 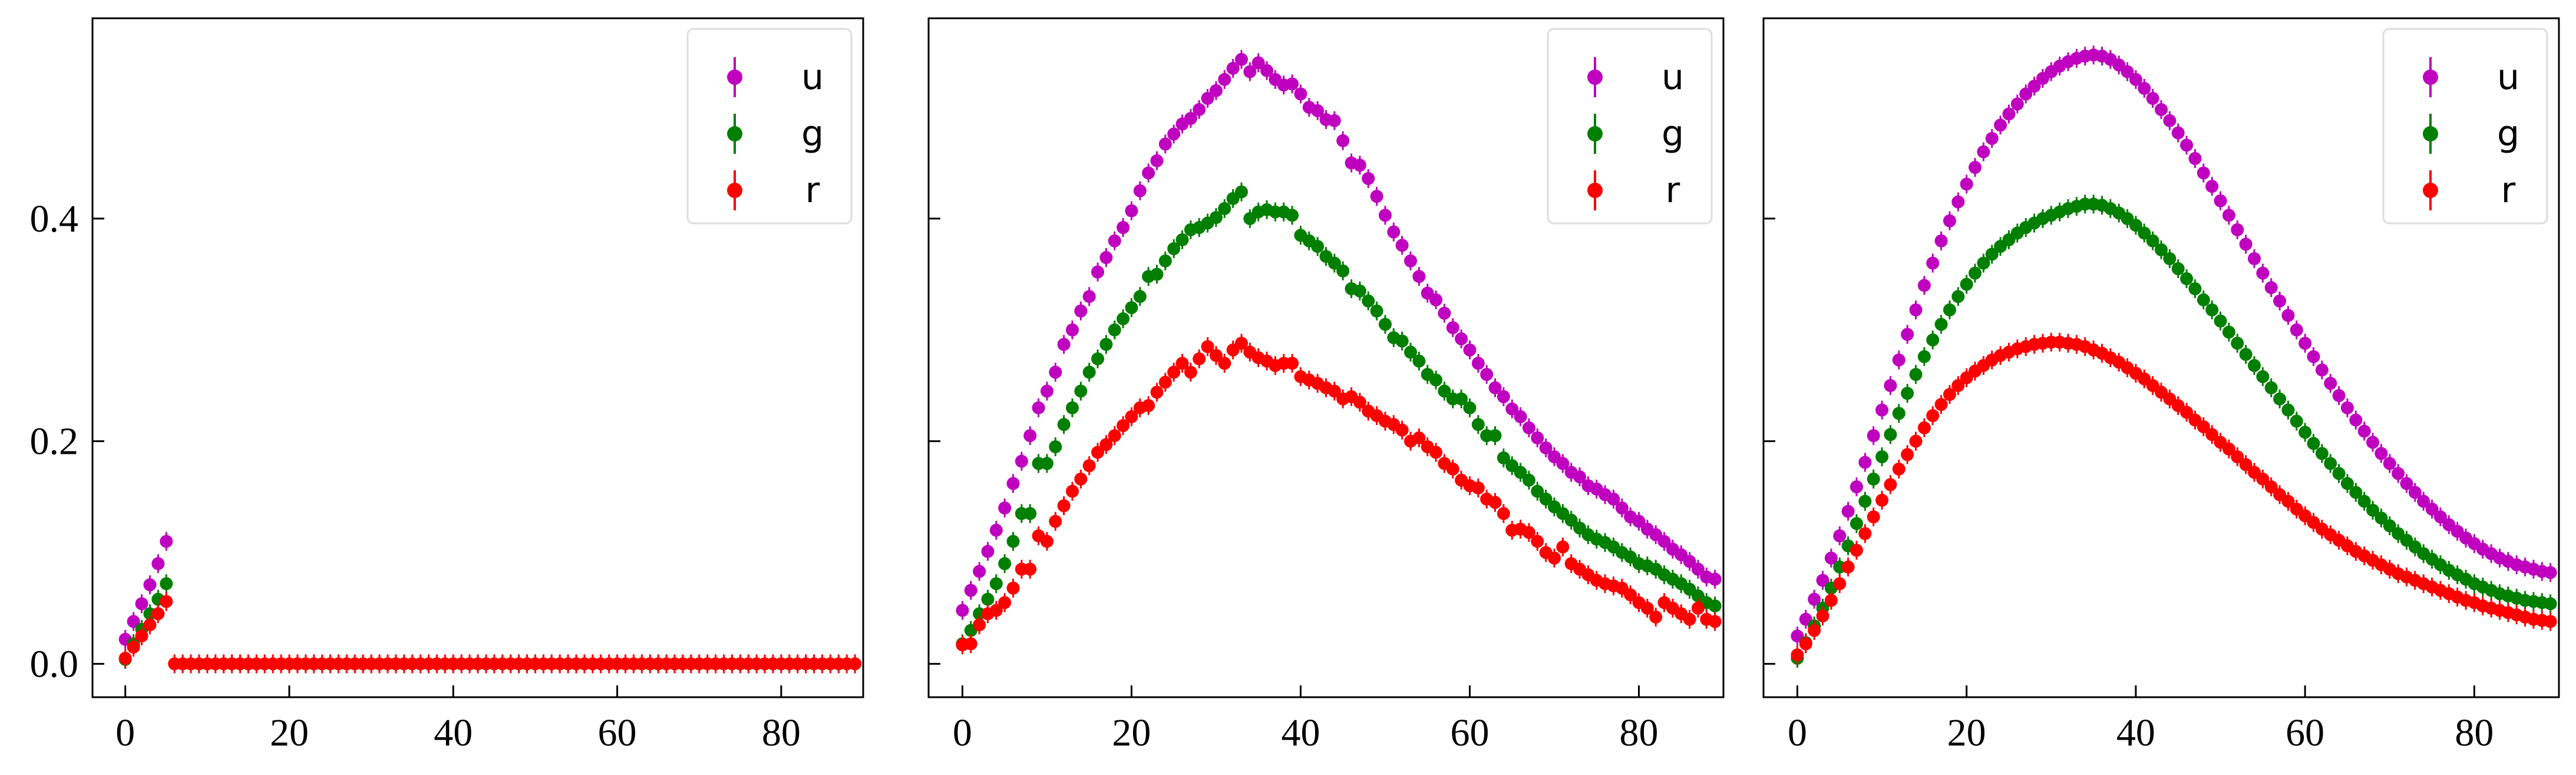 What do you see at coordinates (1339, 494) in the screenshot?
I see `series-r` at bounding box center [1339, 494].